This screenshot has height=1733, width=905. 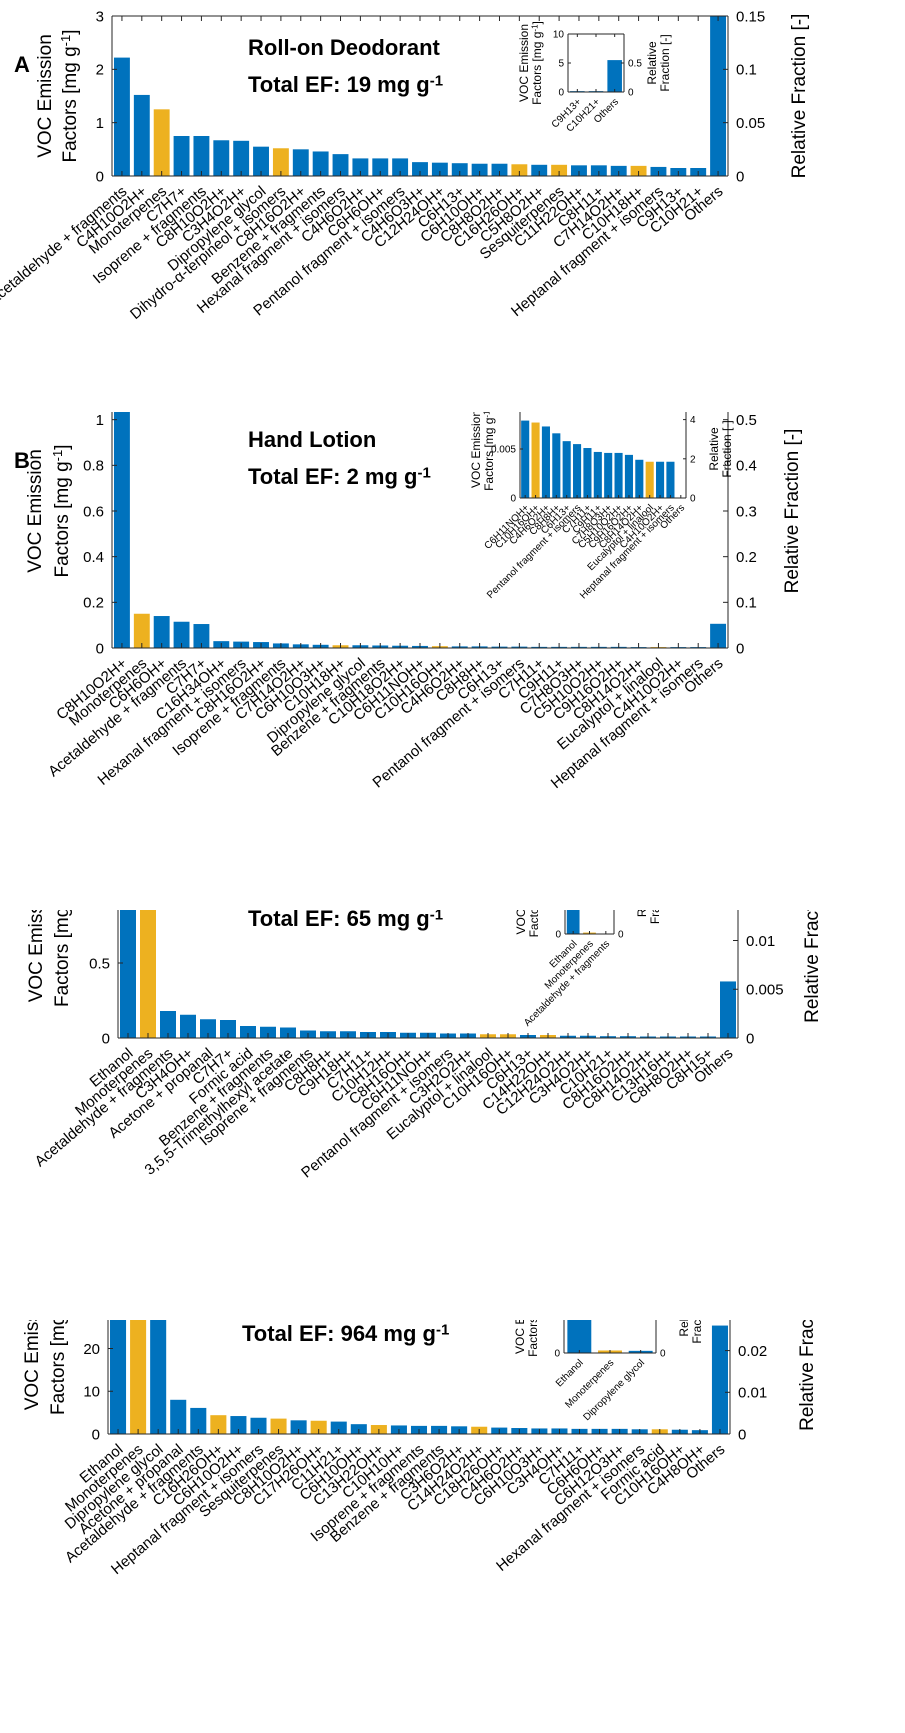 I want to click on panel-letter: C, so click(x=22, y=912).